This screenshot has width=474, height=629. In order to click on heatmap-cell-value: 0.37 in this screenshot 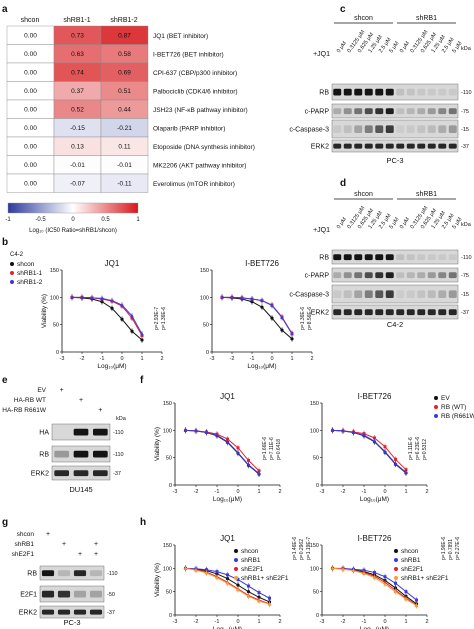, I will do `click(77, 91)`.